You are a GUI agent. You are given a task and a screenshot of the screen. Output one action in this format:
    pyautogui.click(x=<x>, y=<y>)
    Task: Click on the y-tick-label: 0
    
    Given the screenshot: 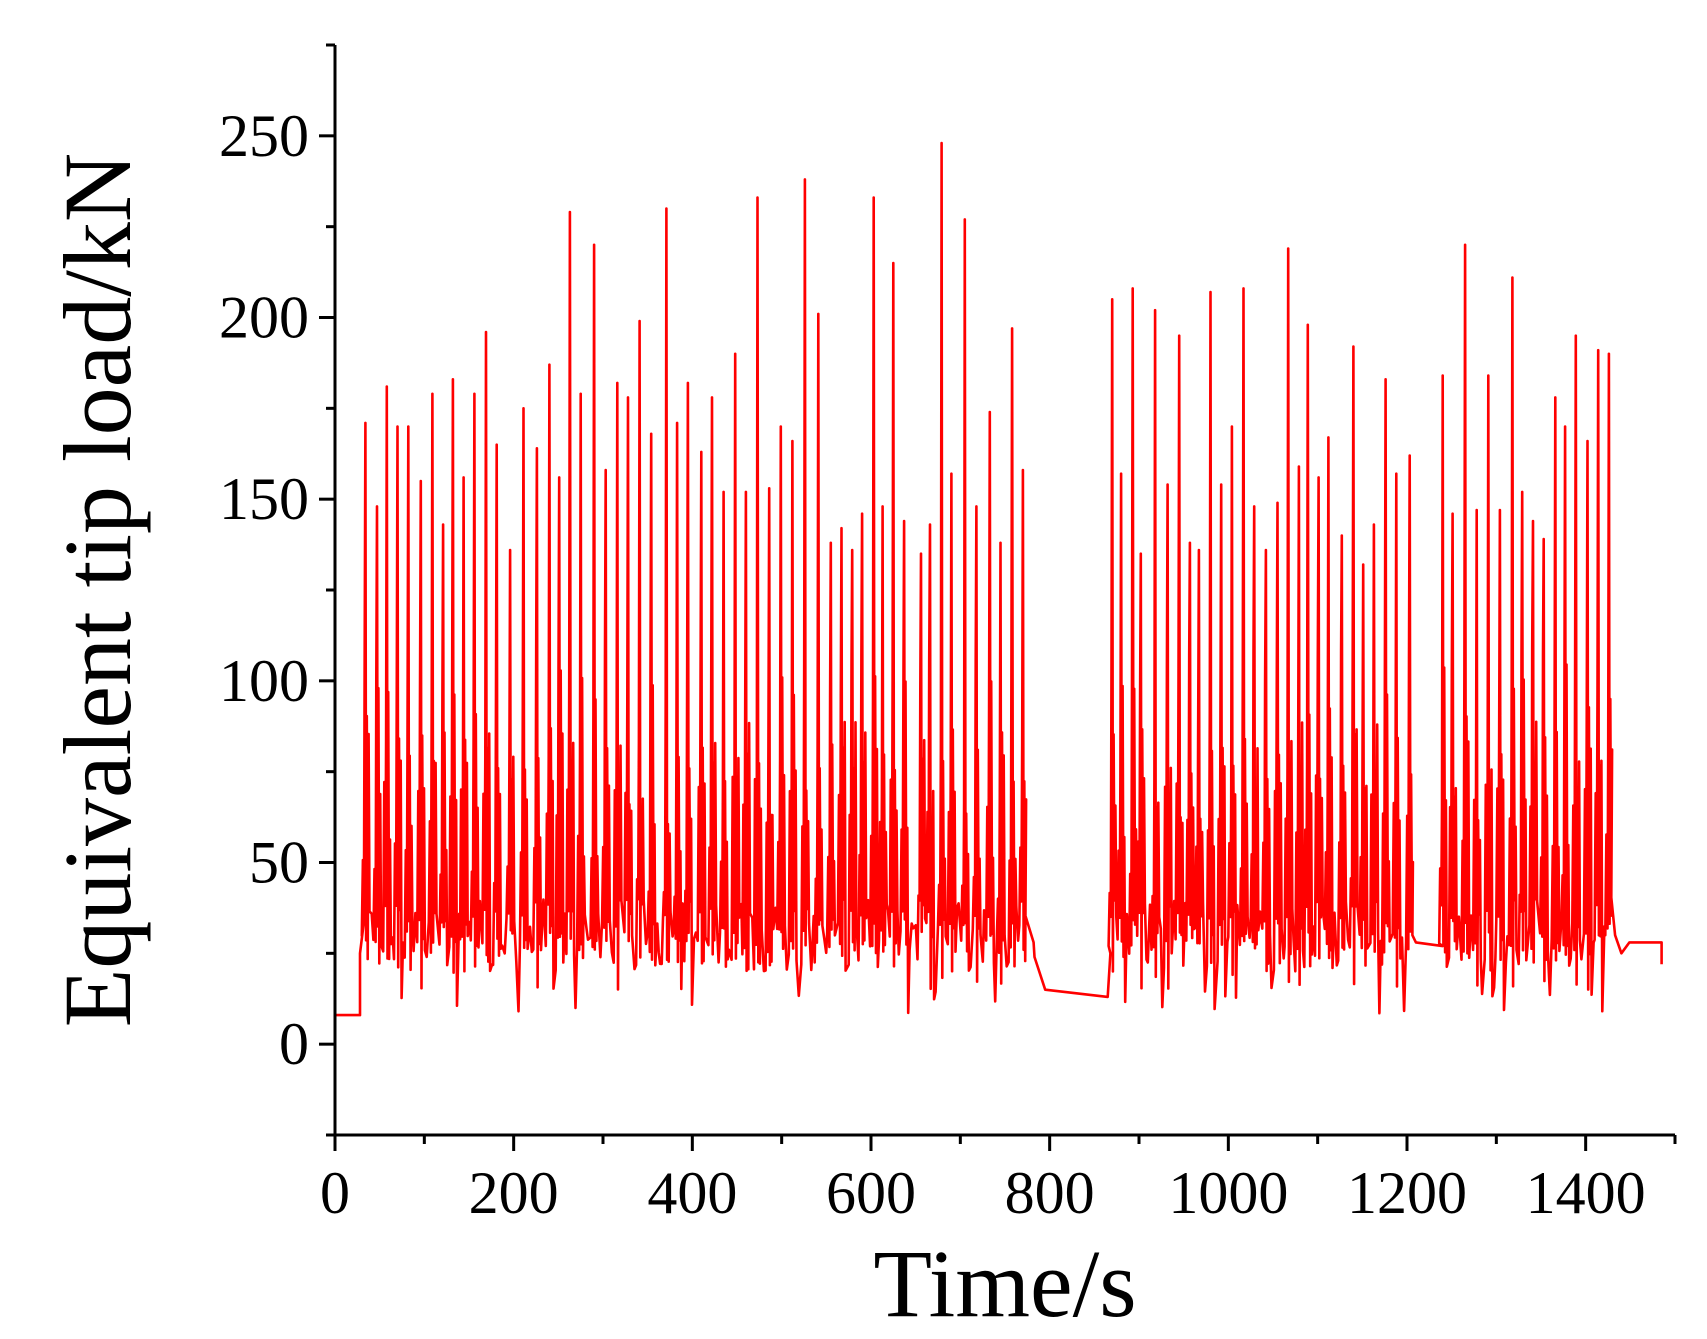 What is the action you would take?
    pyautogui.click(x=294, y=1044)
    